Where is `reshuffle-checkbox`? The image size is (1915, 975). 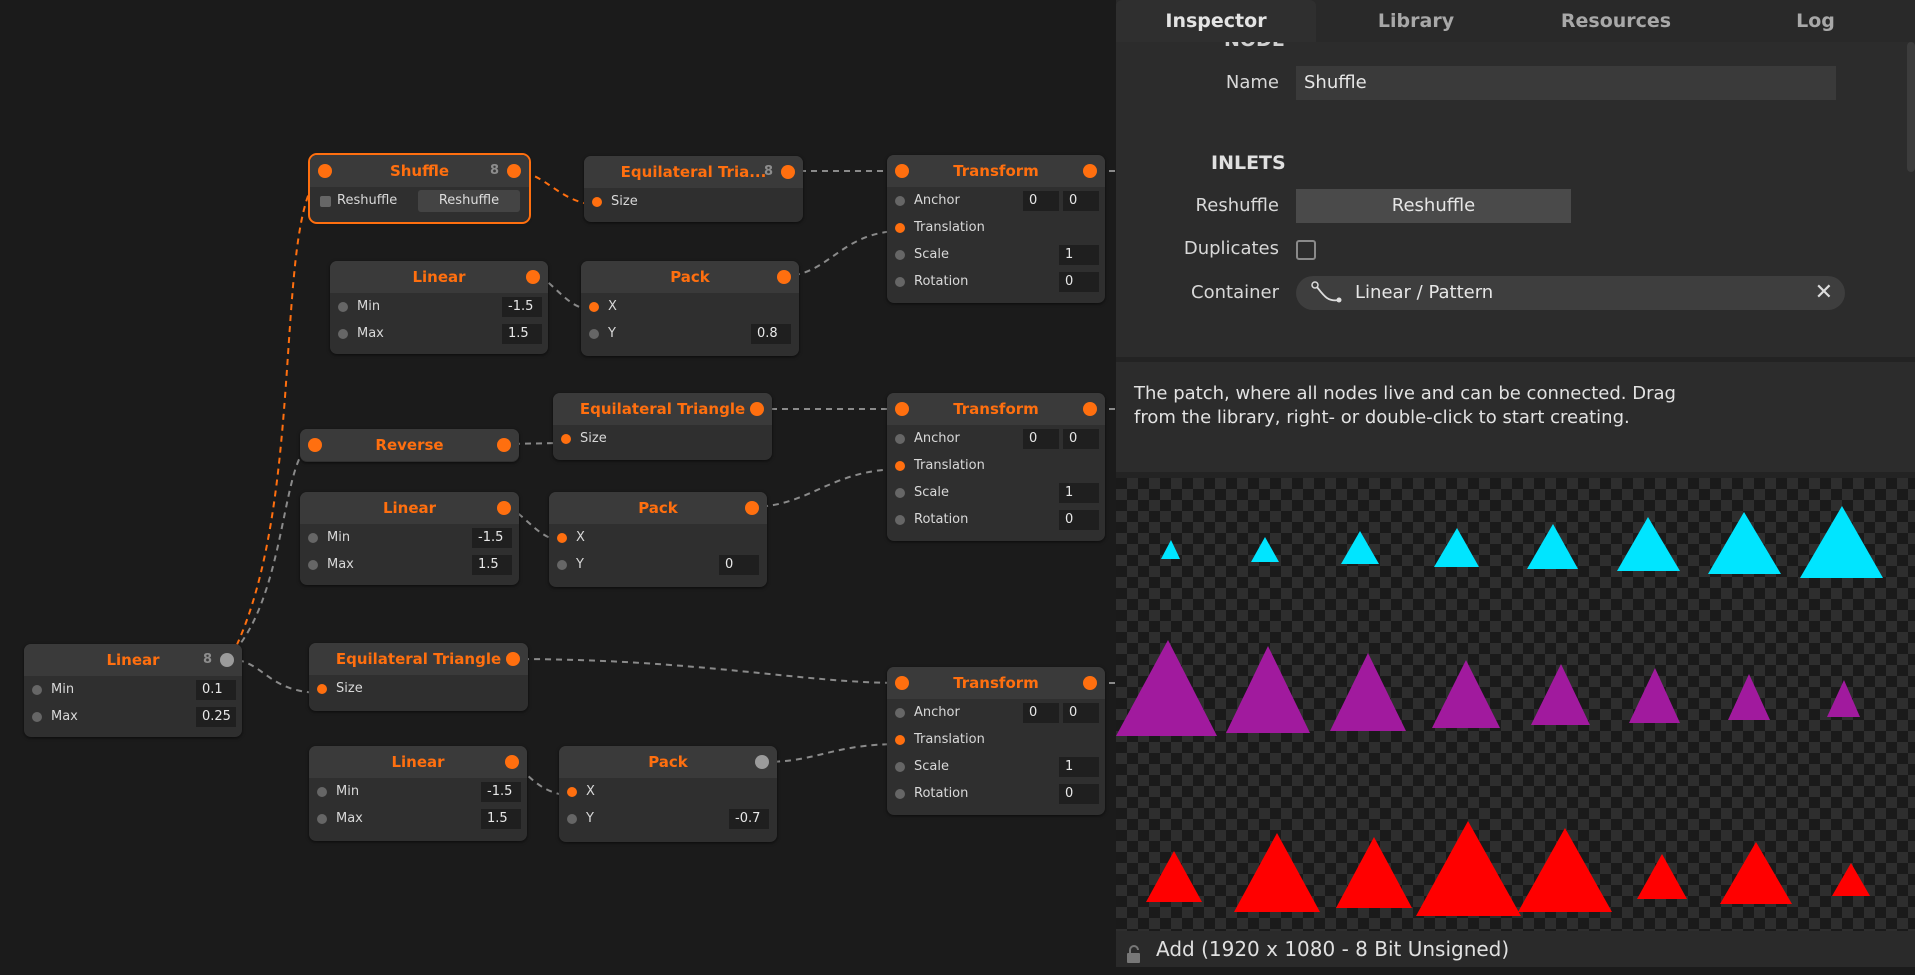 reshuffle-checkbox is located at coordinates (325, 201).